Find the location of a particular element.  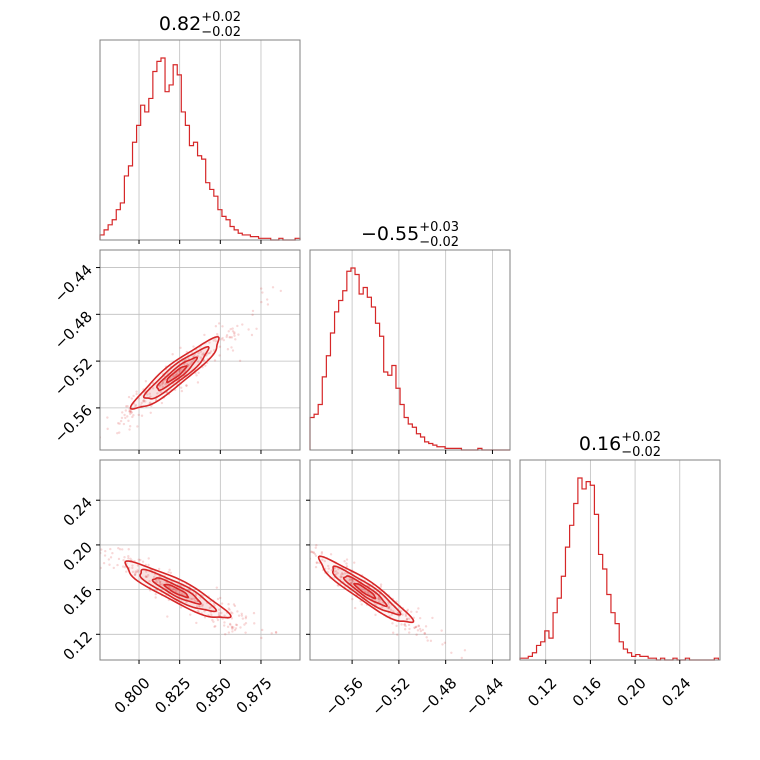

title-minus: −0.02 is located at coordinates (439, 242).